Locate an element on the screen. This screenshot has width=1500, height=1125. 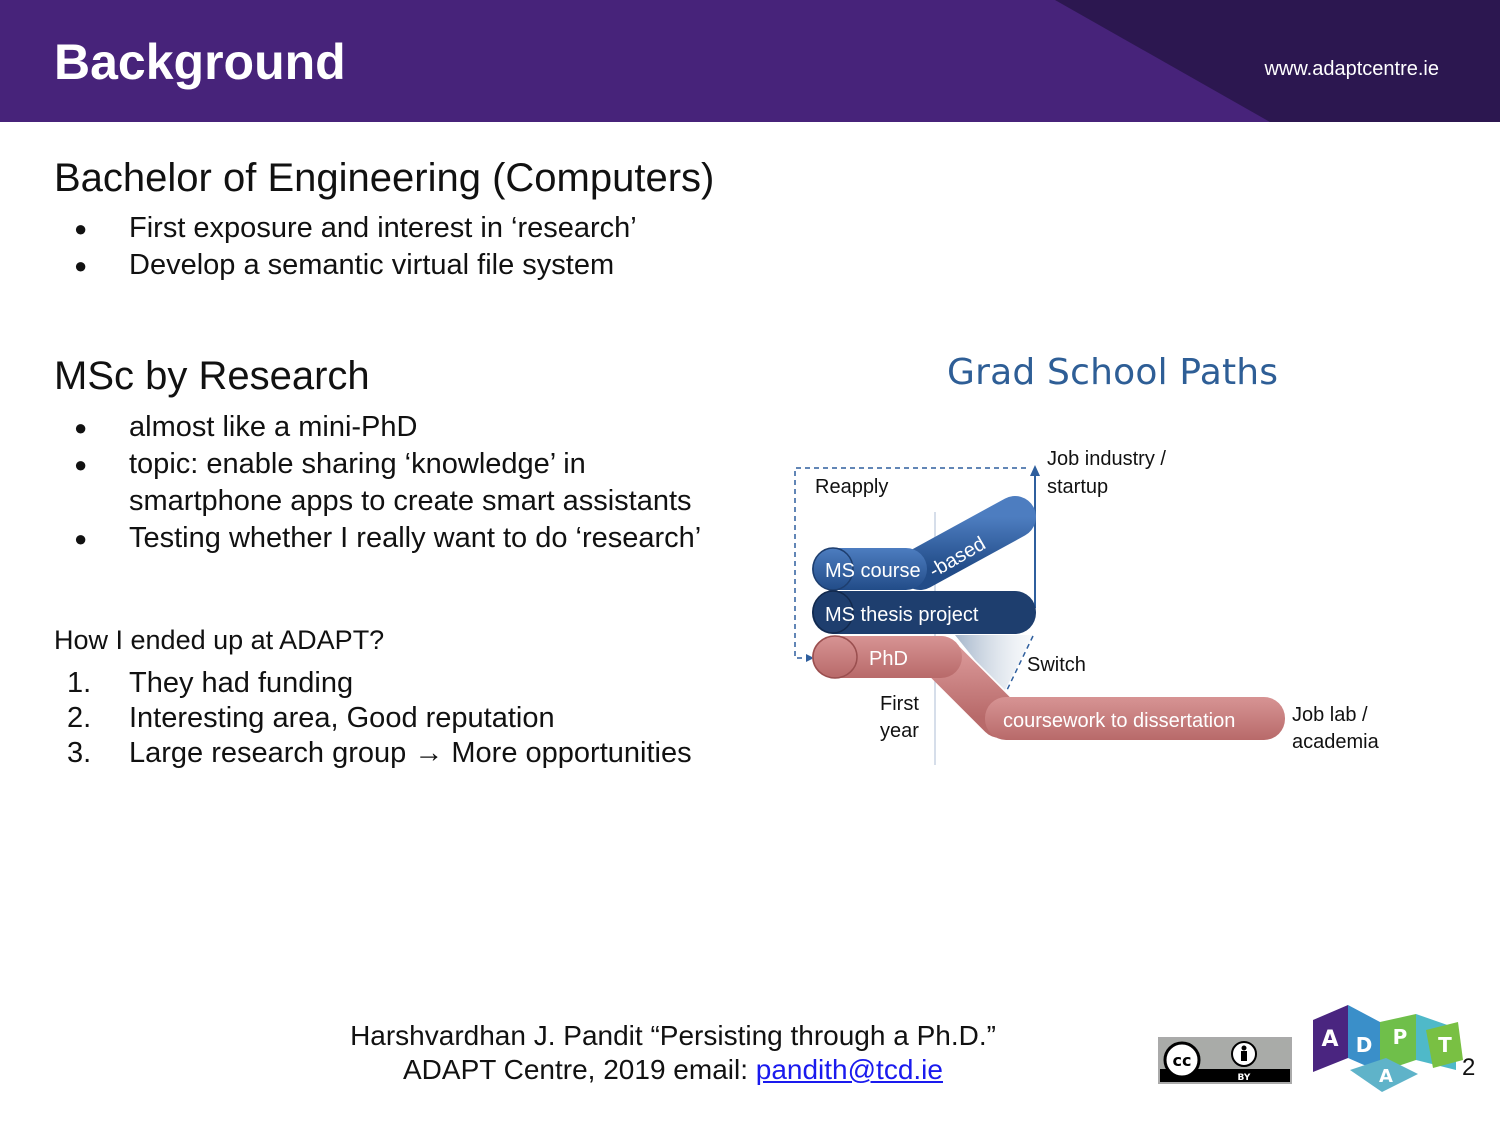
first-year-label: First is located at coordinates (899, 704).